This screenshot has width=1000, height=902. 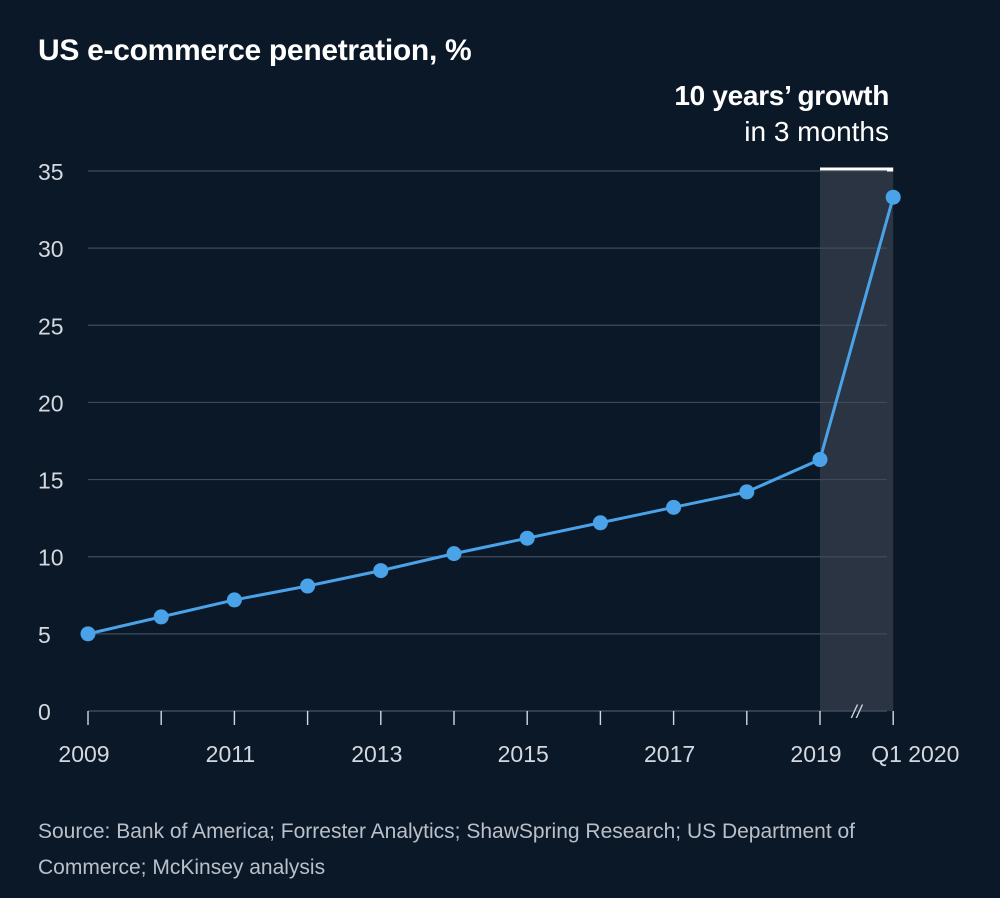 What do you see at coordinates (781, 95) in the screenshot?
I see `annotation-headline: 10 years’ growth` at bounding box center [781, 95].